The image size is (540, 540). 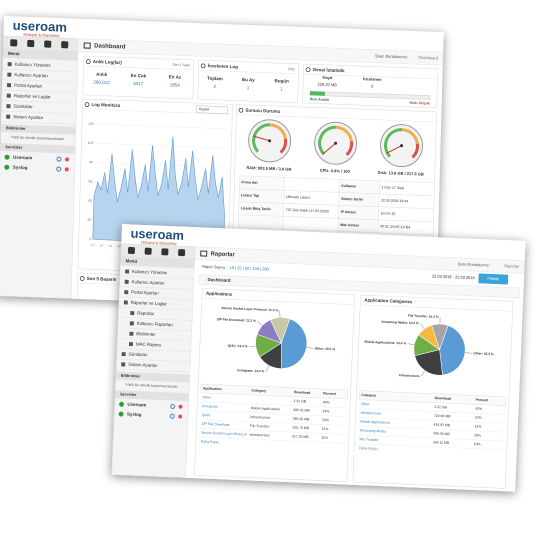 What do you see at coordinates (300, 436) in the screenshot?
I see `table-cell: 317.35 MB` at bounding box center [300, 436].